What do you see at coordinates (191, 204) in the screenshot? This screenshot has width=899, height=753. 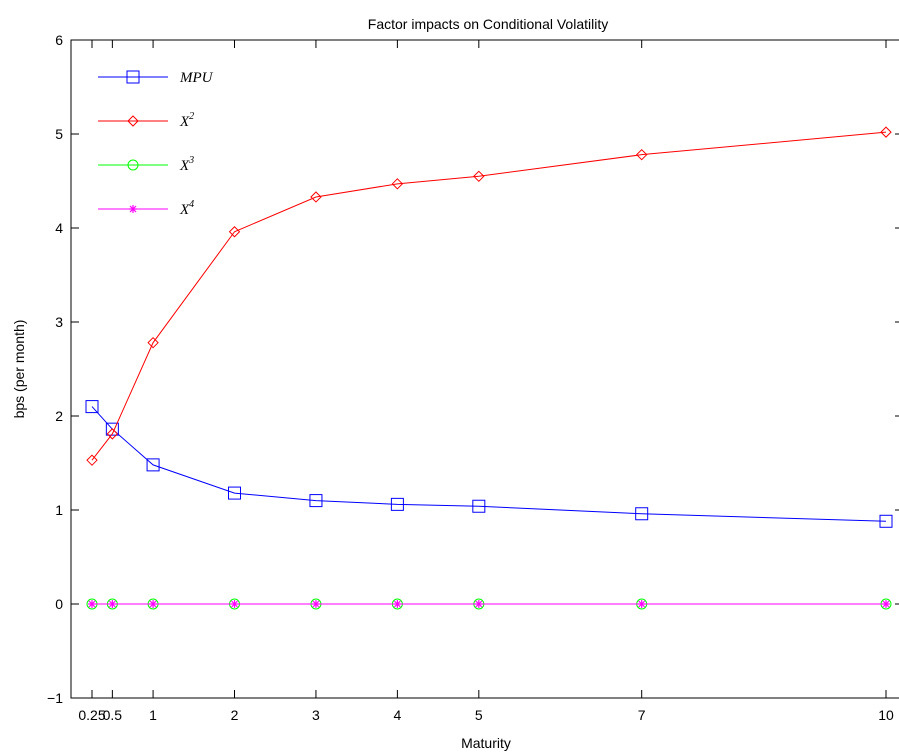 I see `legend-label-sup: 4` at bounding box center [191, 204].